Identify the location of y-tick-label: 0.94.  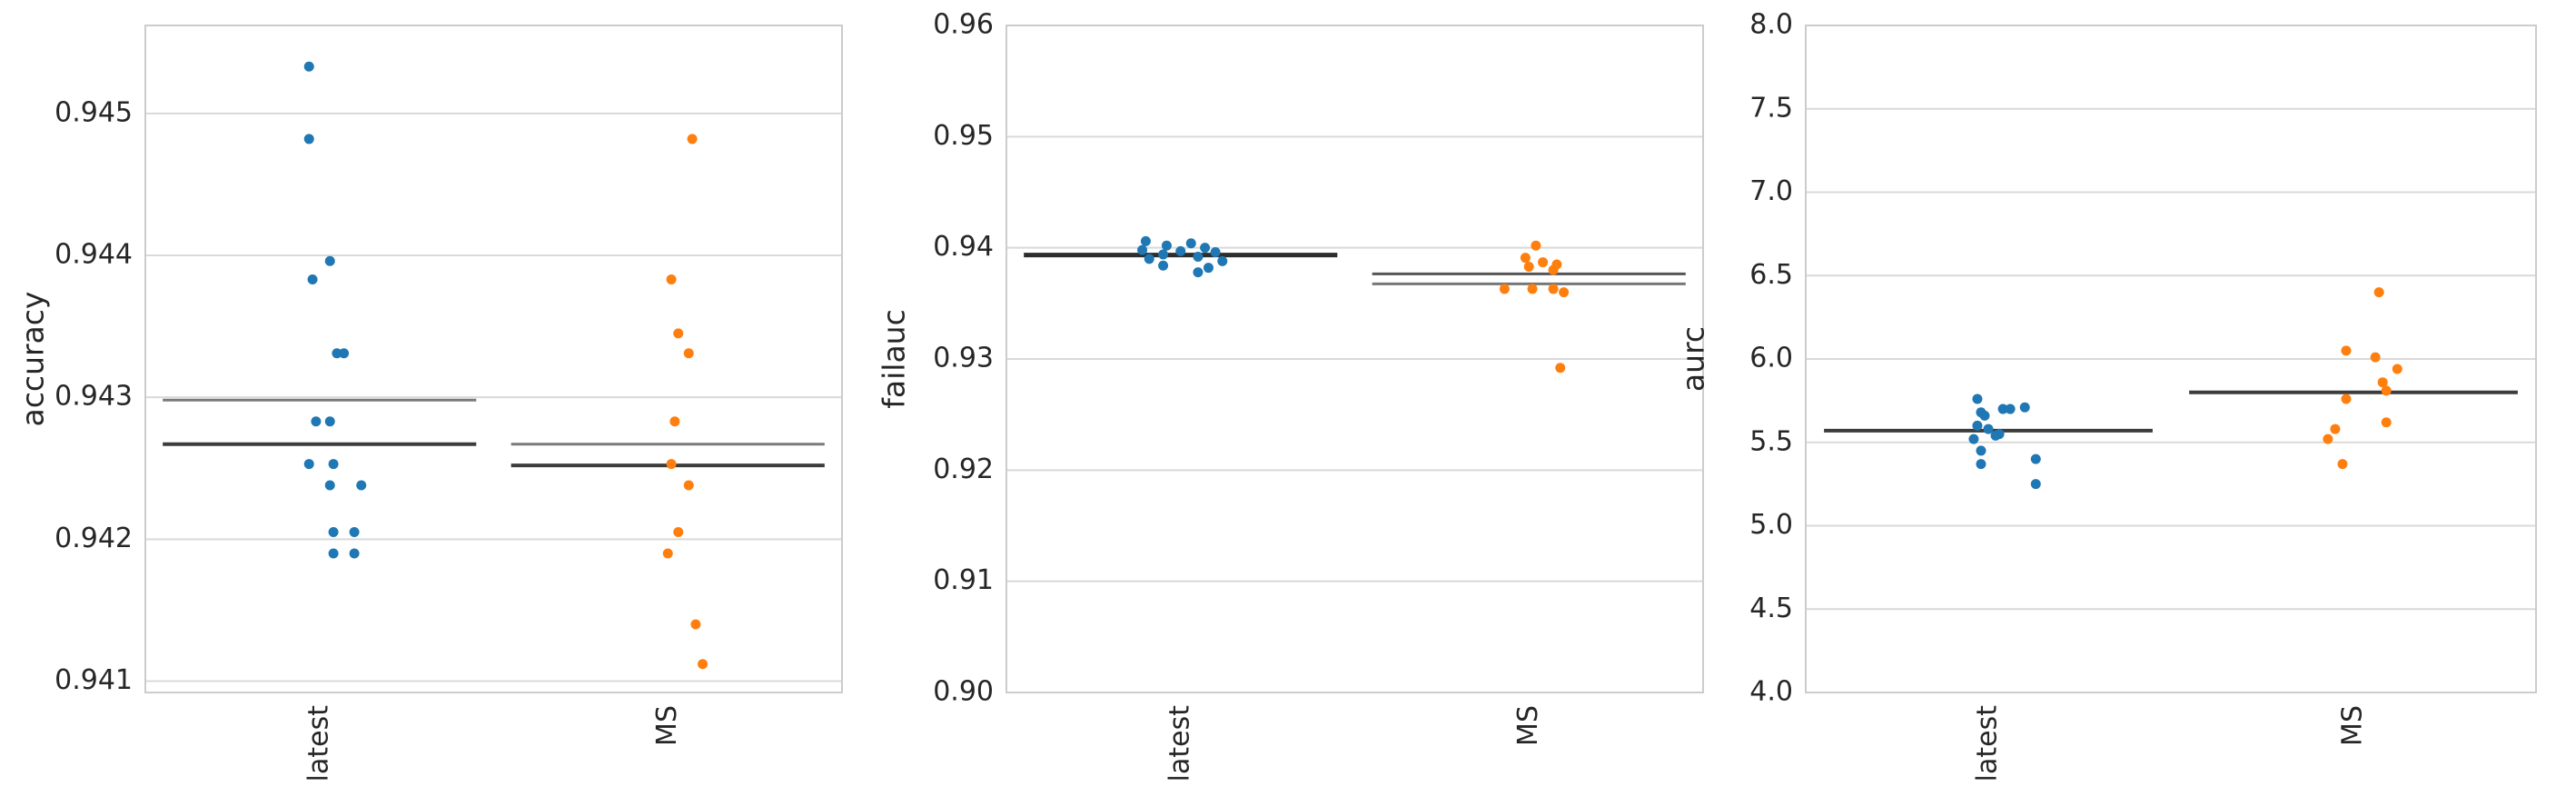
(964, 247).